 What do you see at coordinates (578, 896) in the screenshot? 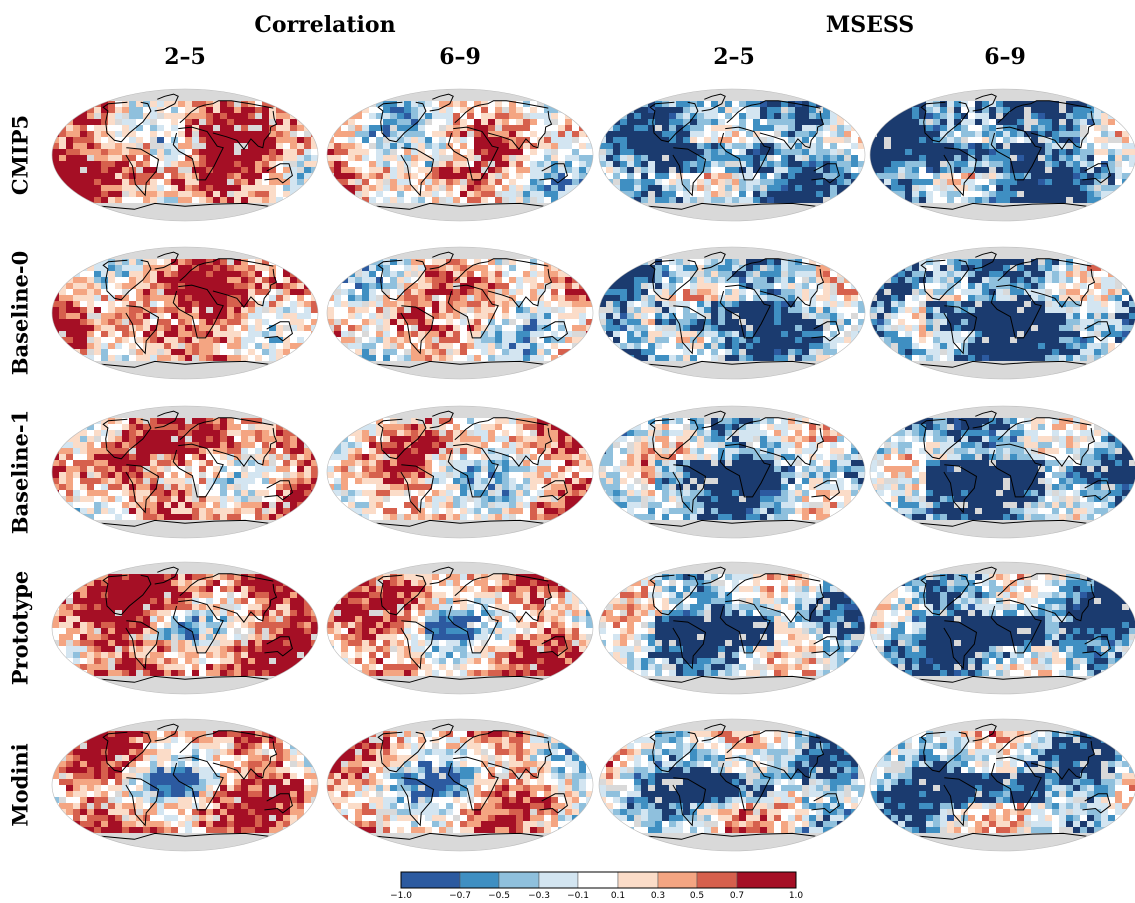
I see `colorbar-tick-label: −0.1` at bounding box center [578, 896].